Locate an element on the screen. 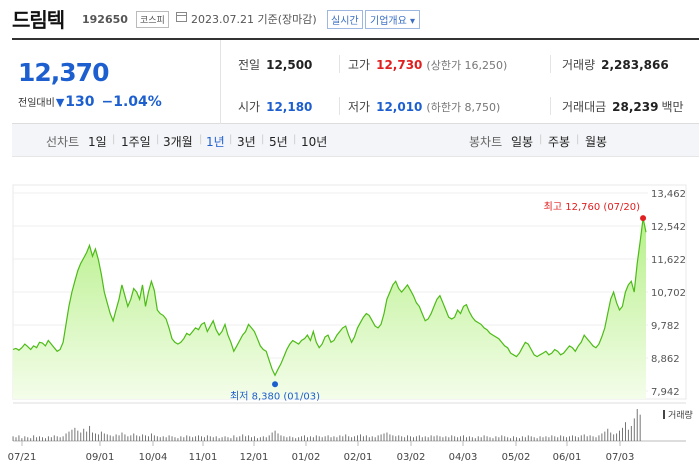 This screenshot has width=699, height=471. candle-daily: 일봉 is located at coordinates (522, 142).